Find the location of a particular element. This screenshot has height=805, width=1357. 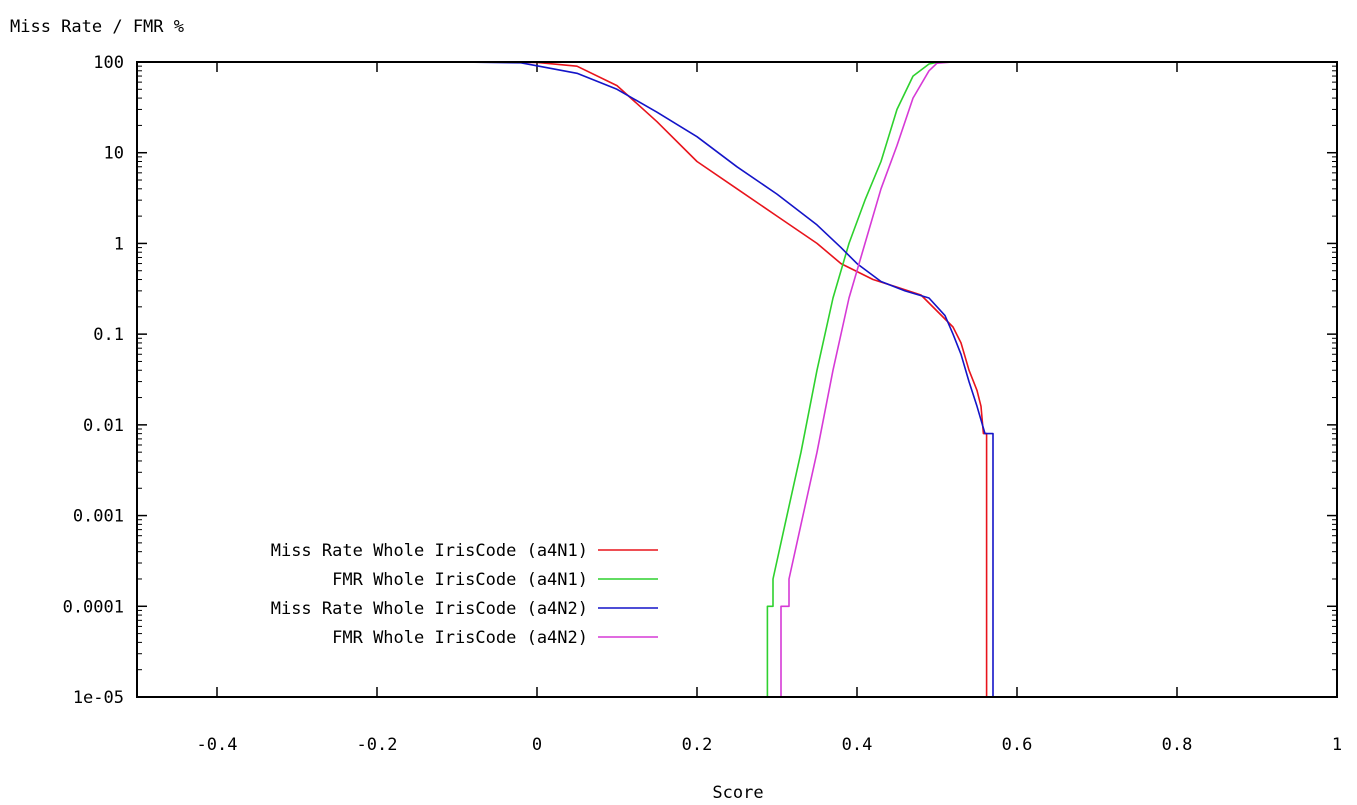

x-tick-label: 0.4 is located at coordinates (857, 745).